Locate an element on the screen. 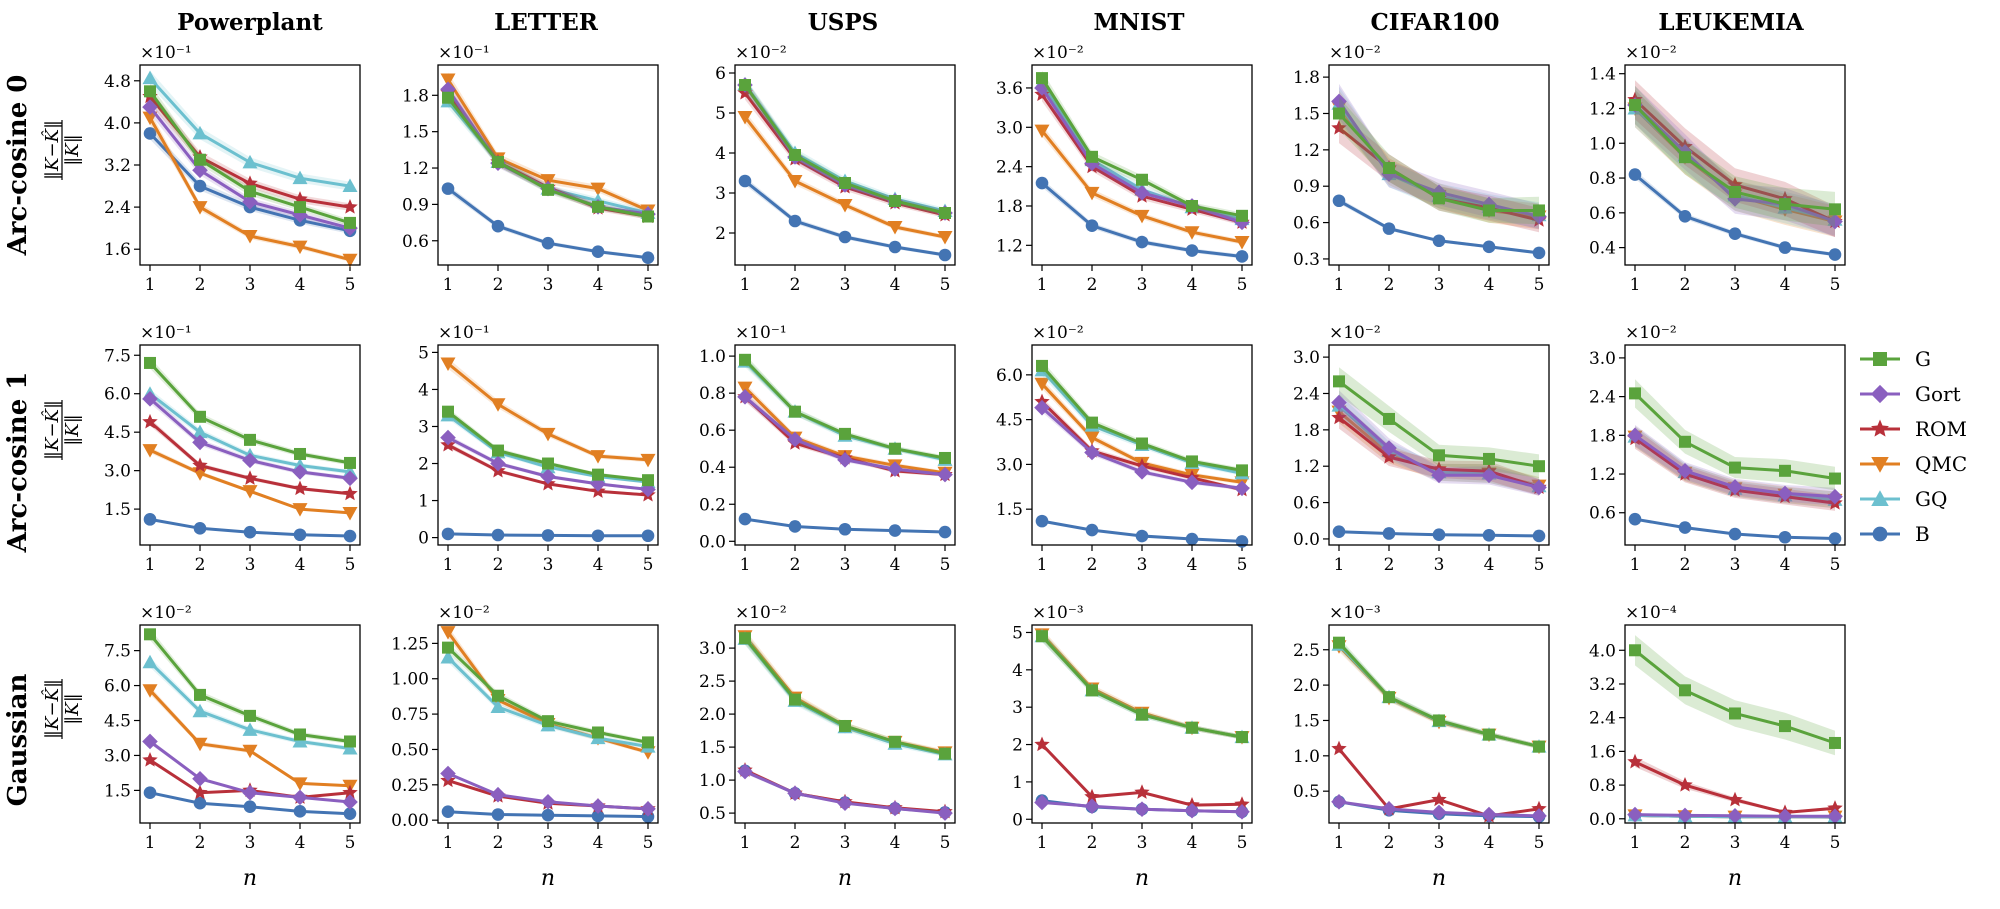 Image resolution: width=2000 pixels, height=909 pixels. y-label-denominator: ‖K‖ is located at coordinates (72, 708).